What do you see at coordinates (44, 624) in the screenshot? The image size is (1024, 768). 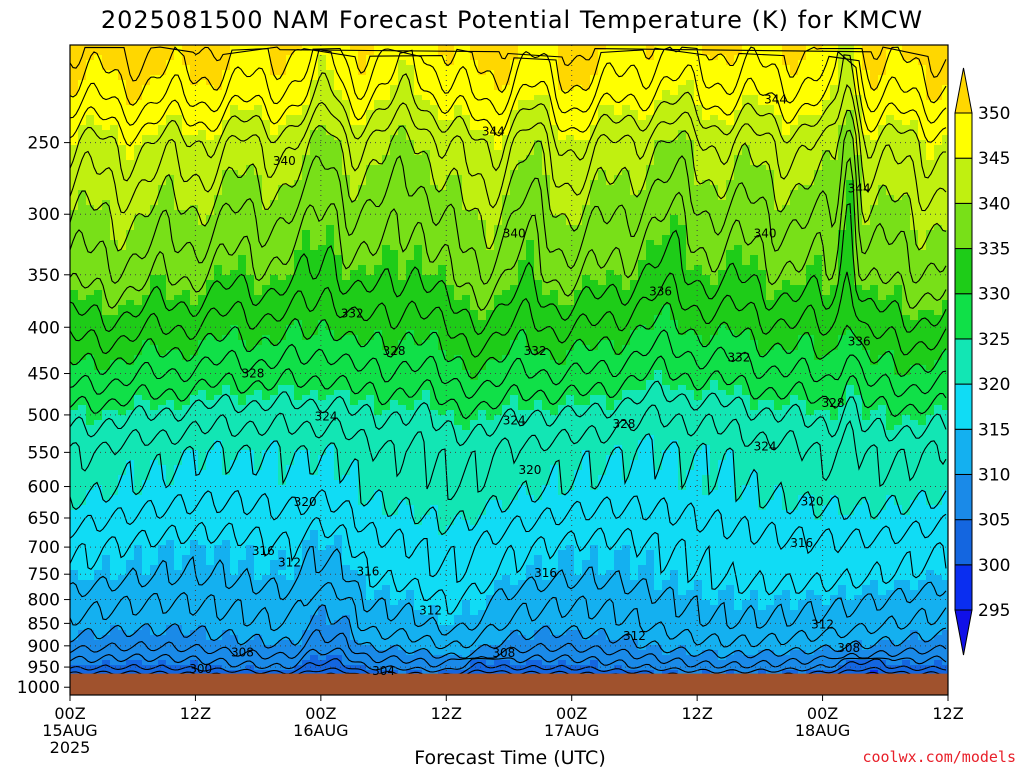 I see `y-tick-label: 850` at bounding box center [44, 624].